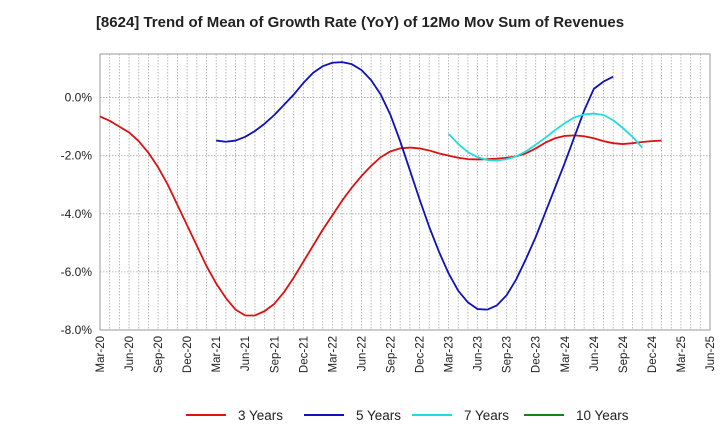 Image resolution: width=720 pixels, height=440 pixels. What do you see at coordinates (460, 415) in the screenshot?
I see `legend-item: 7 Years` at bounding box center [460, 415].